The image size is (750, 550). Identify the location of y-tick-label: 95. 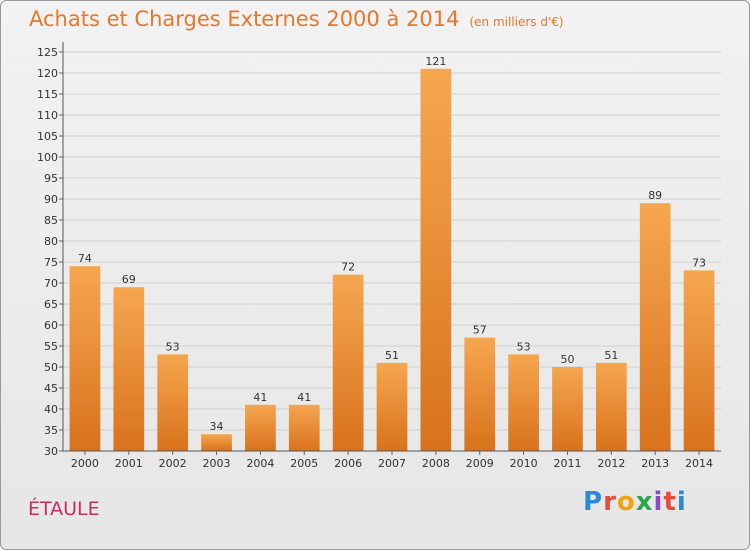
(51, 178).